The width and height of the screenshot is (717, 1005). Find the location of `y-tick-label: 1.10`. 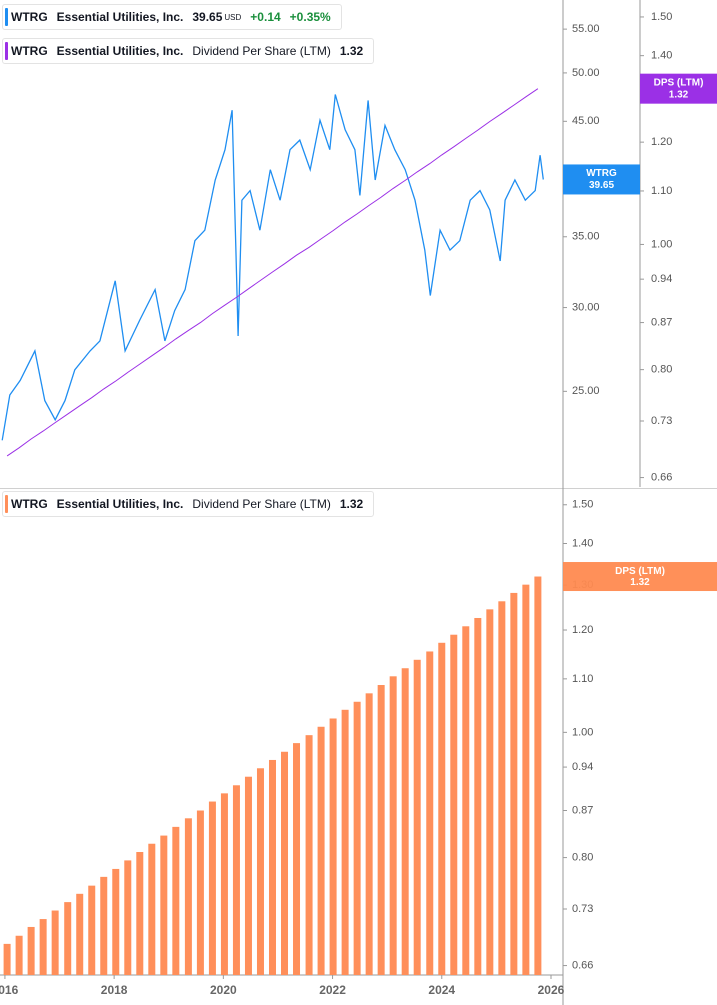

y-tick-label: 1.10 is located at coordinates (582, 679).